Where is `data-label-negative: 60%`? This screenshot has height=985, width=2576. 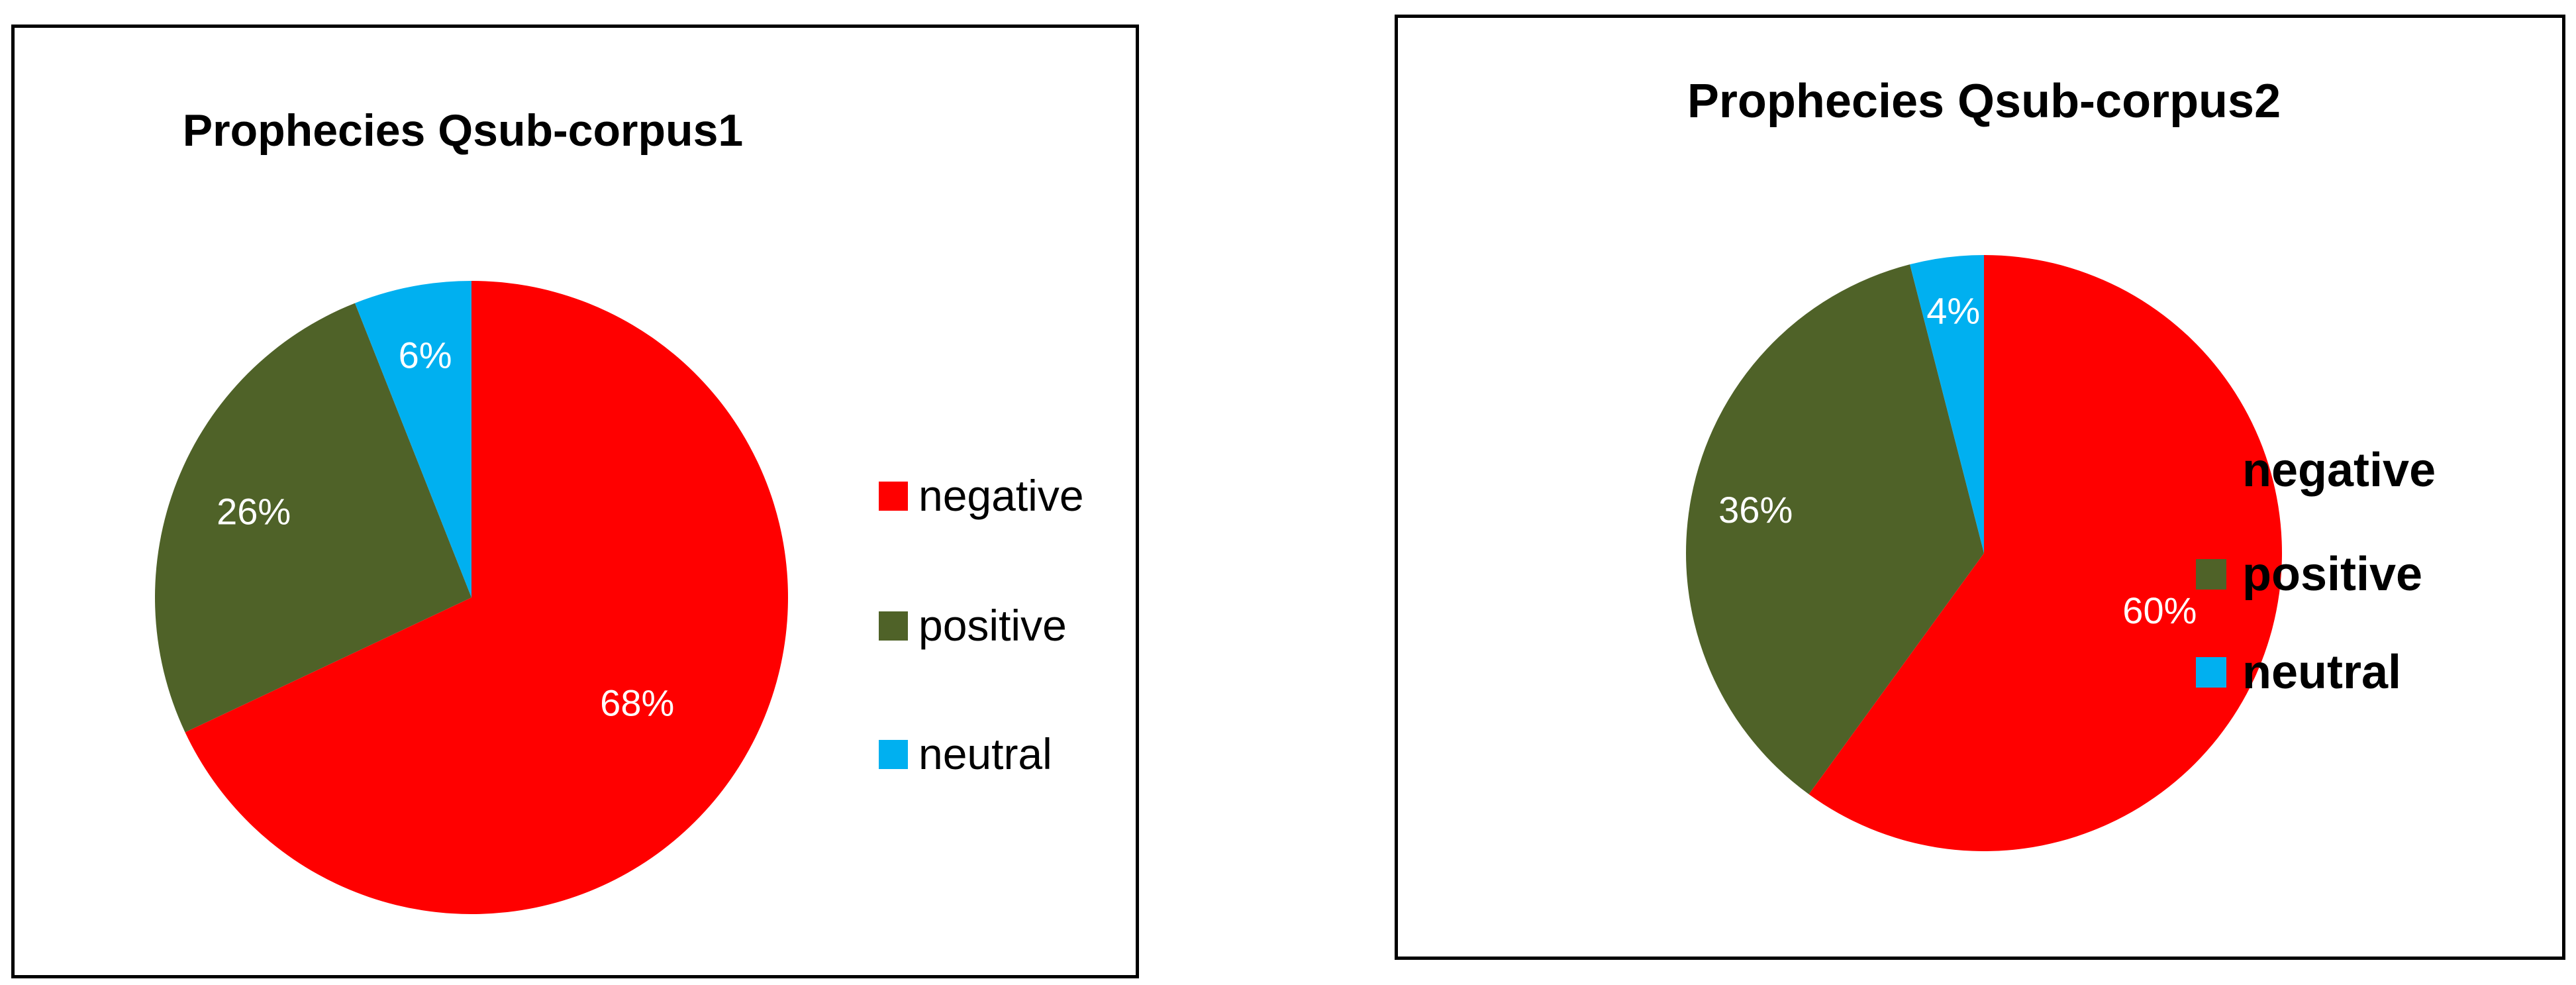 data-label-negative: 60% is located at coordinates (2159, 611).